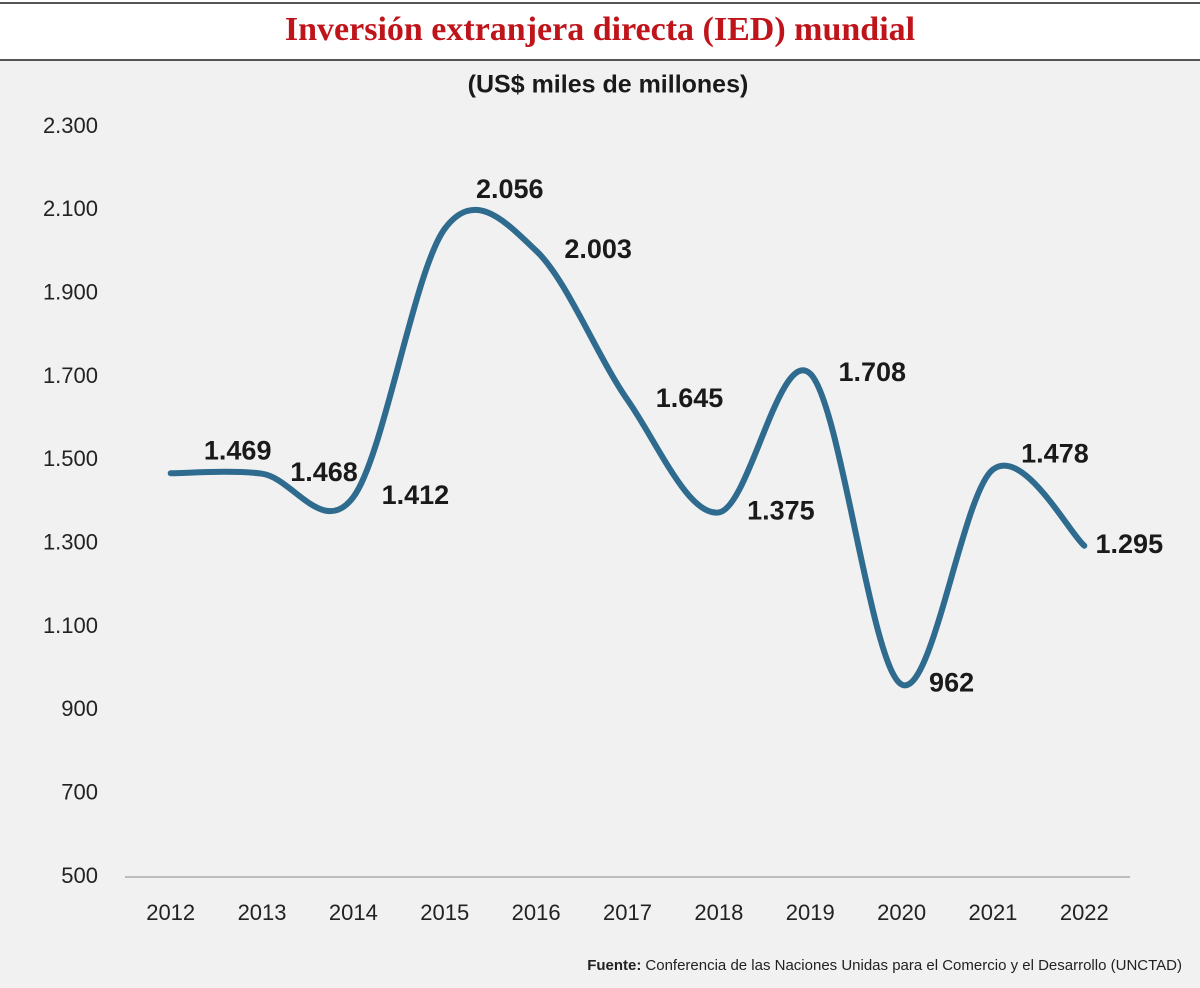  Describe the element at coordinates (510, 189) in the screenshot. I see `value-label: 2.056` at that location.